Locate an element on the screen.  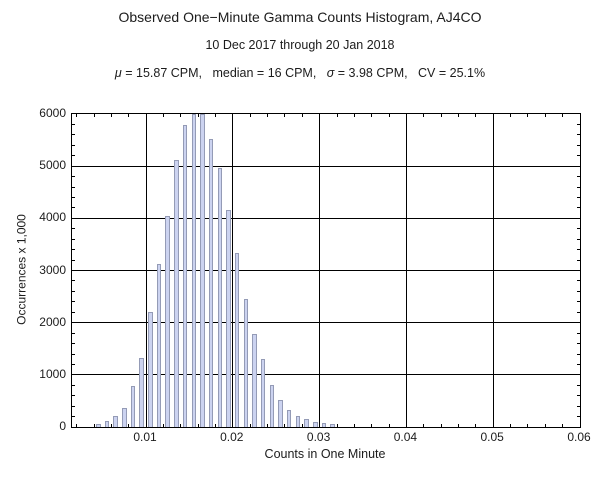
x-axis-title: Counts in One Minute is located at coordinates (325, 454).